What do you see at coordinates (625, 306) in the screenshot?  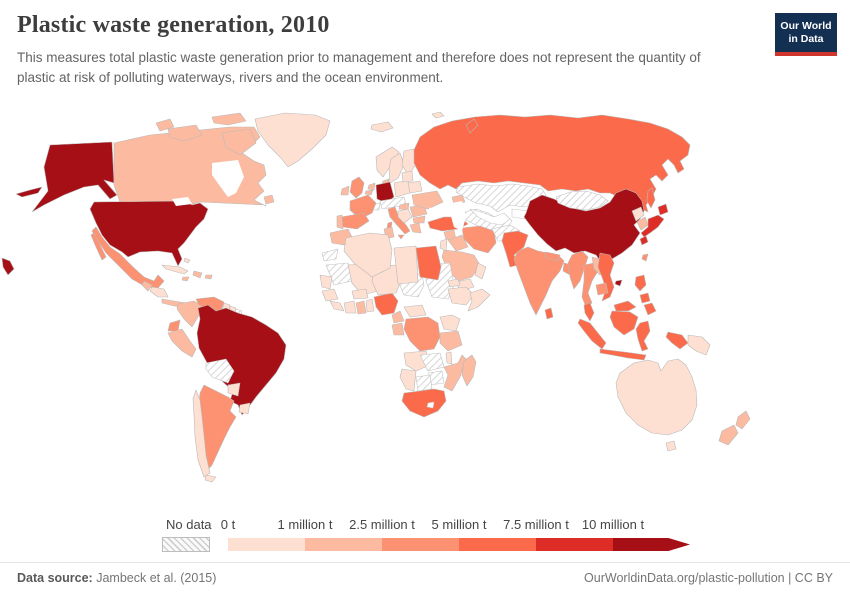 I see `country-malaysia-borneo` at bounding box center [625, 306].